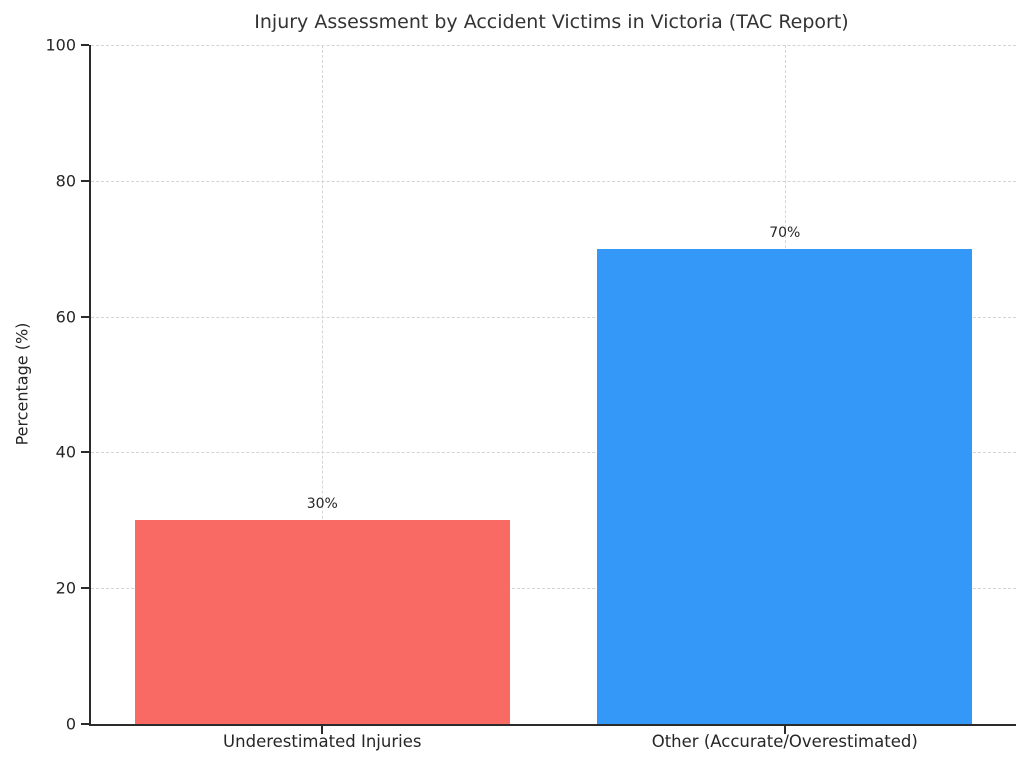 This screenshot has width=1024, height=765. Describe the element at coordinates (322, 504) in the screenshot. I see `bar-value-label: 30%` at that location.